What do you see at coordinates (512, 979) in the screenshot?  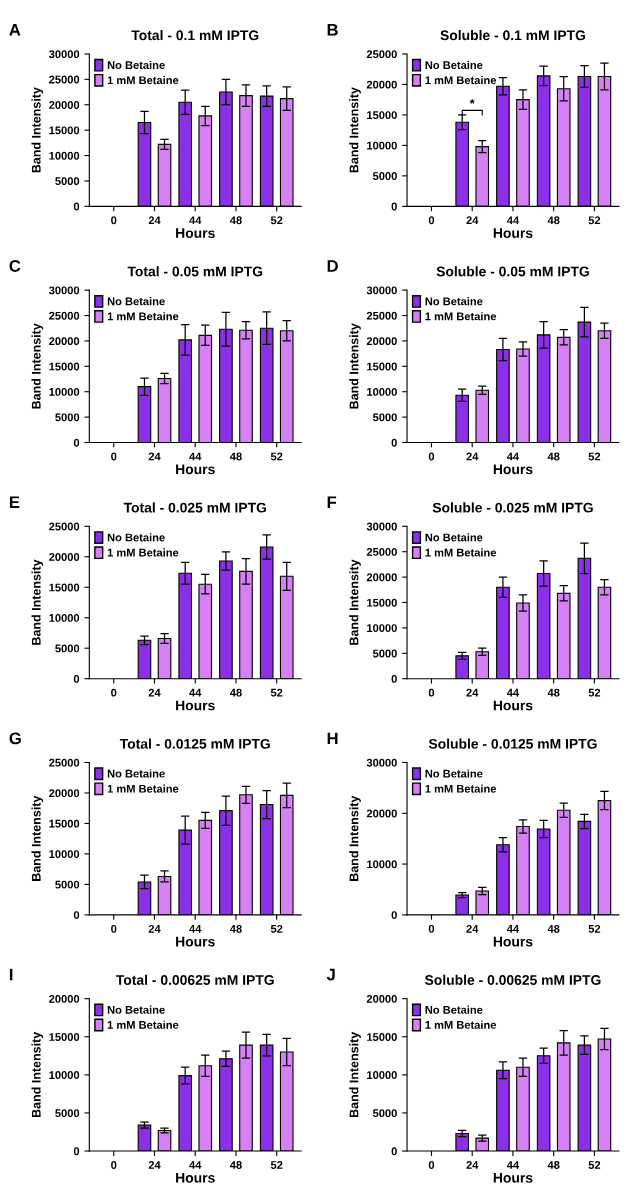 I see `chart-title: Soluble - 0.00625 mM IPTG` at bounding box center [512, 979].